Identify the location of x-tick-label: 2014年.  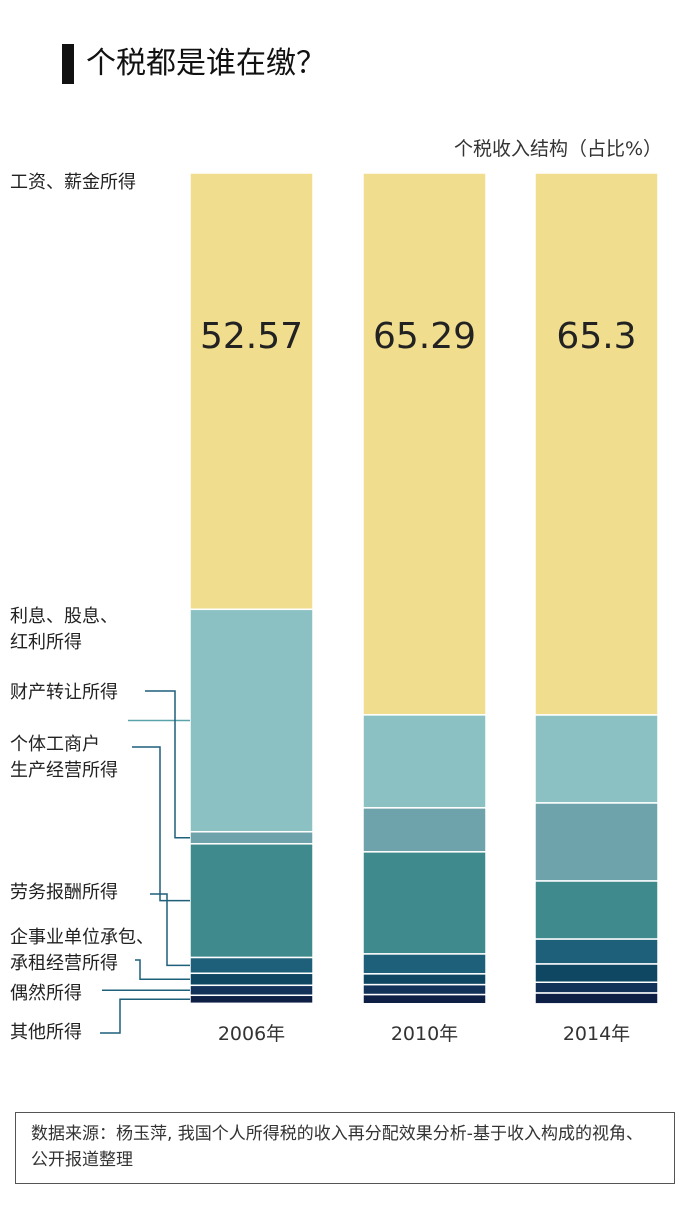
(596, 1034).